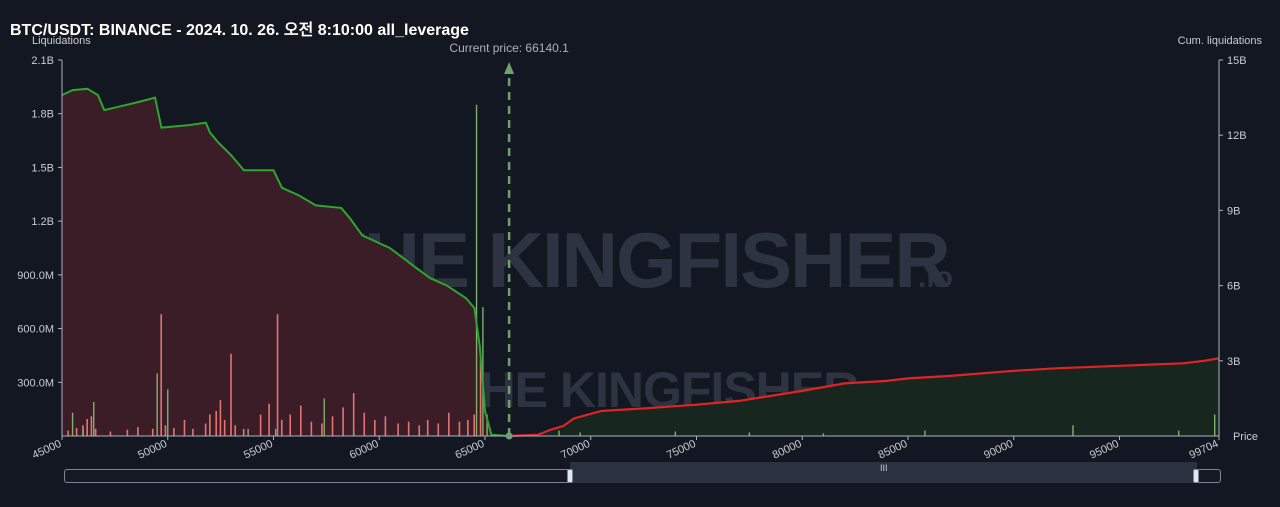 The image size is (1280, 507). What do you see at coordinates (35, 276) in the screenshot?
I see `left-tick-label: 900.0M` at bounding box center [35, 276].